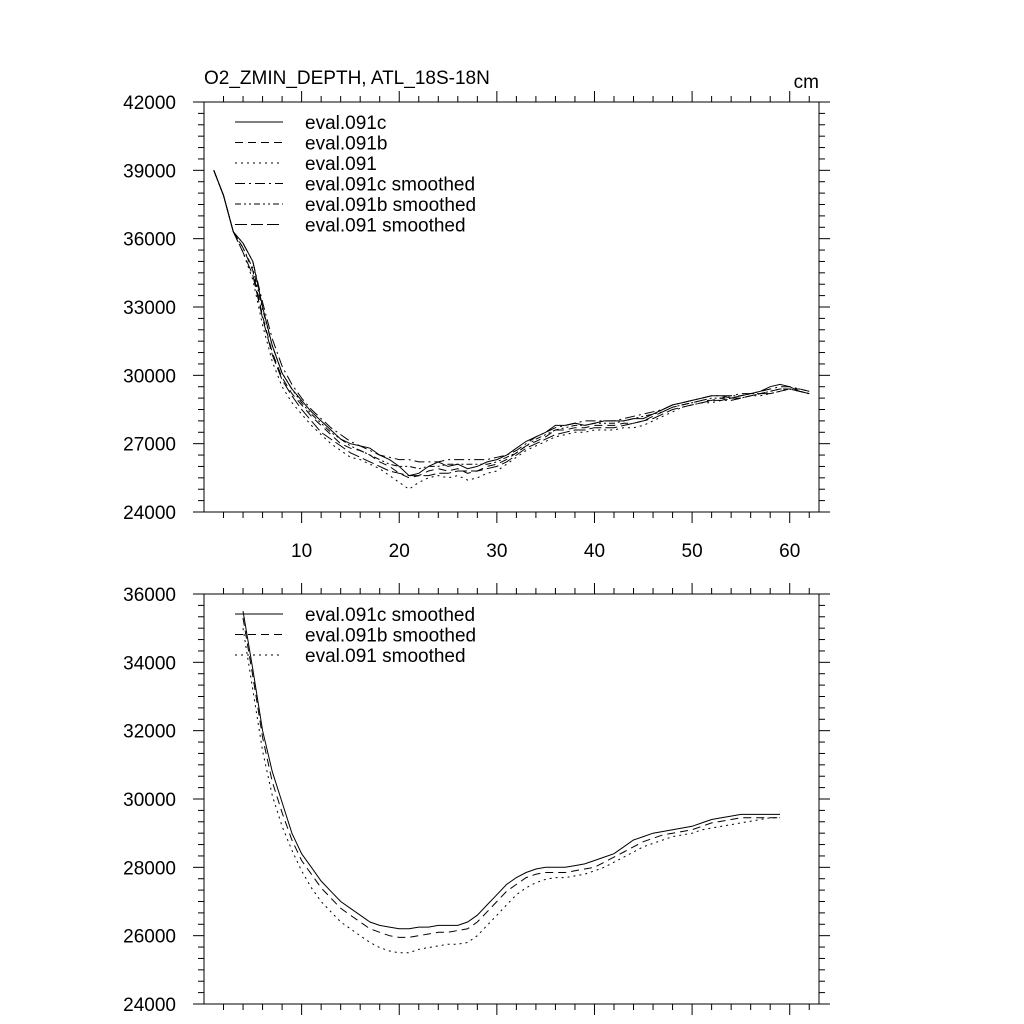 This screenshot has width=1024, height=1024. What do you see at coordinates (806, 82) in the screenshot?
I see `units-label: cm` at bounding box center [806, 82].